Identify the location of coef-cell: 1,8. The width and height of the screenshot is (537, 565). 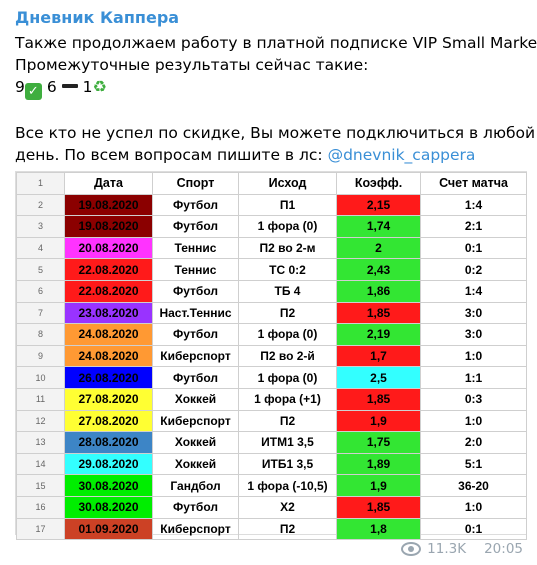
(378, 529).